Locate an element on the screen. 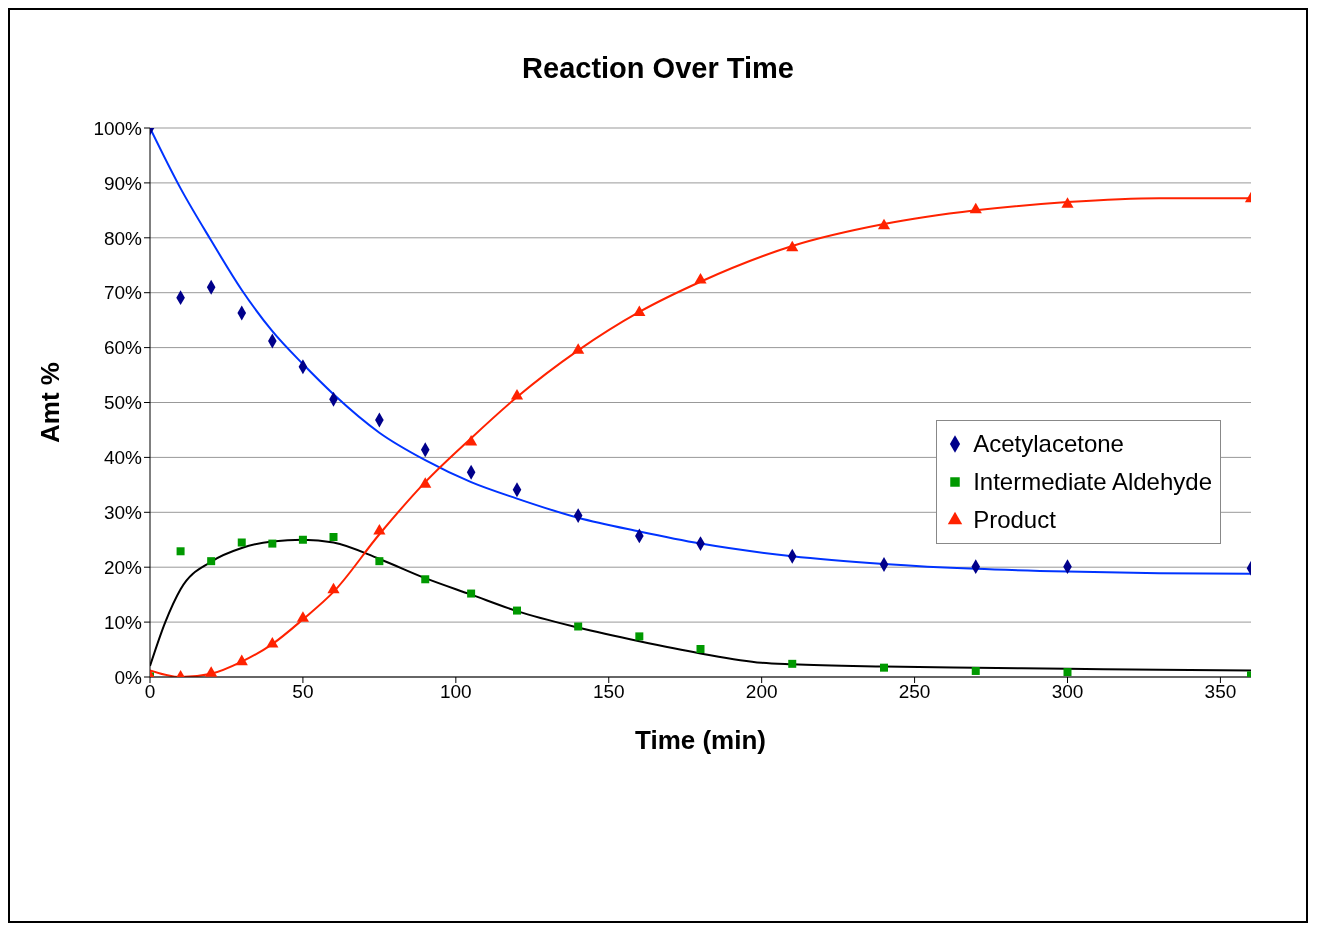 Image resolution: width=1322 pixels, height=935 pixels. legend-label: Intermediate Aldehyde is located at coordinates (1092, 482).